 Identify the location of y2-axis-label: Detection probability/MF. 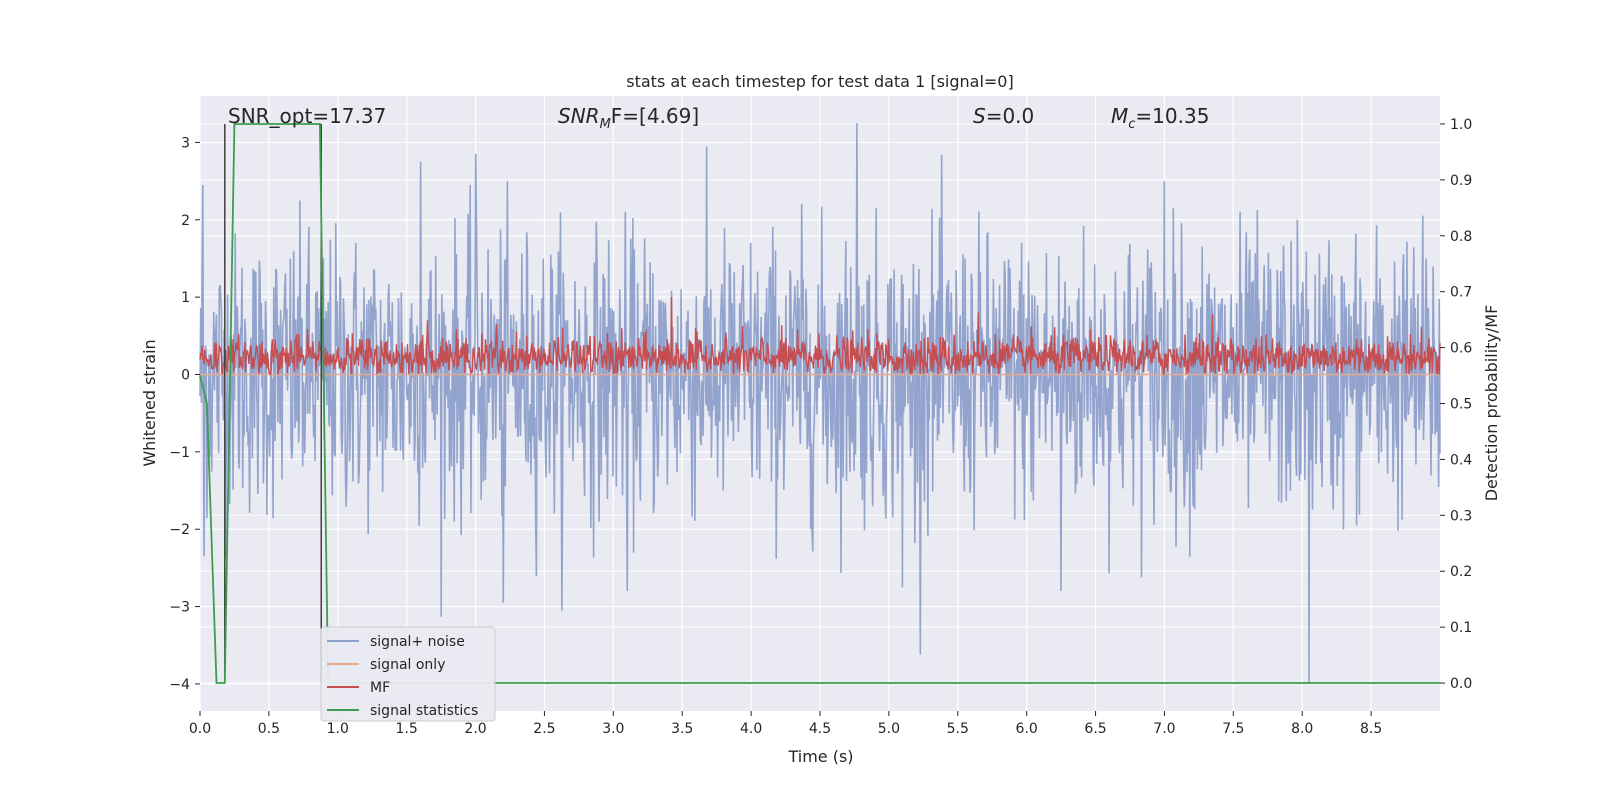
(1491, 403).